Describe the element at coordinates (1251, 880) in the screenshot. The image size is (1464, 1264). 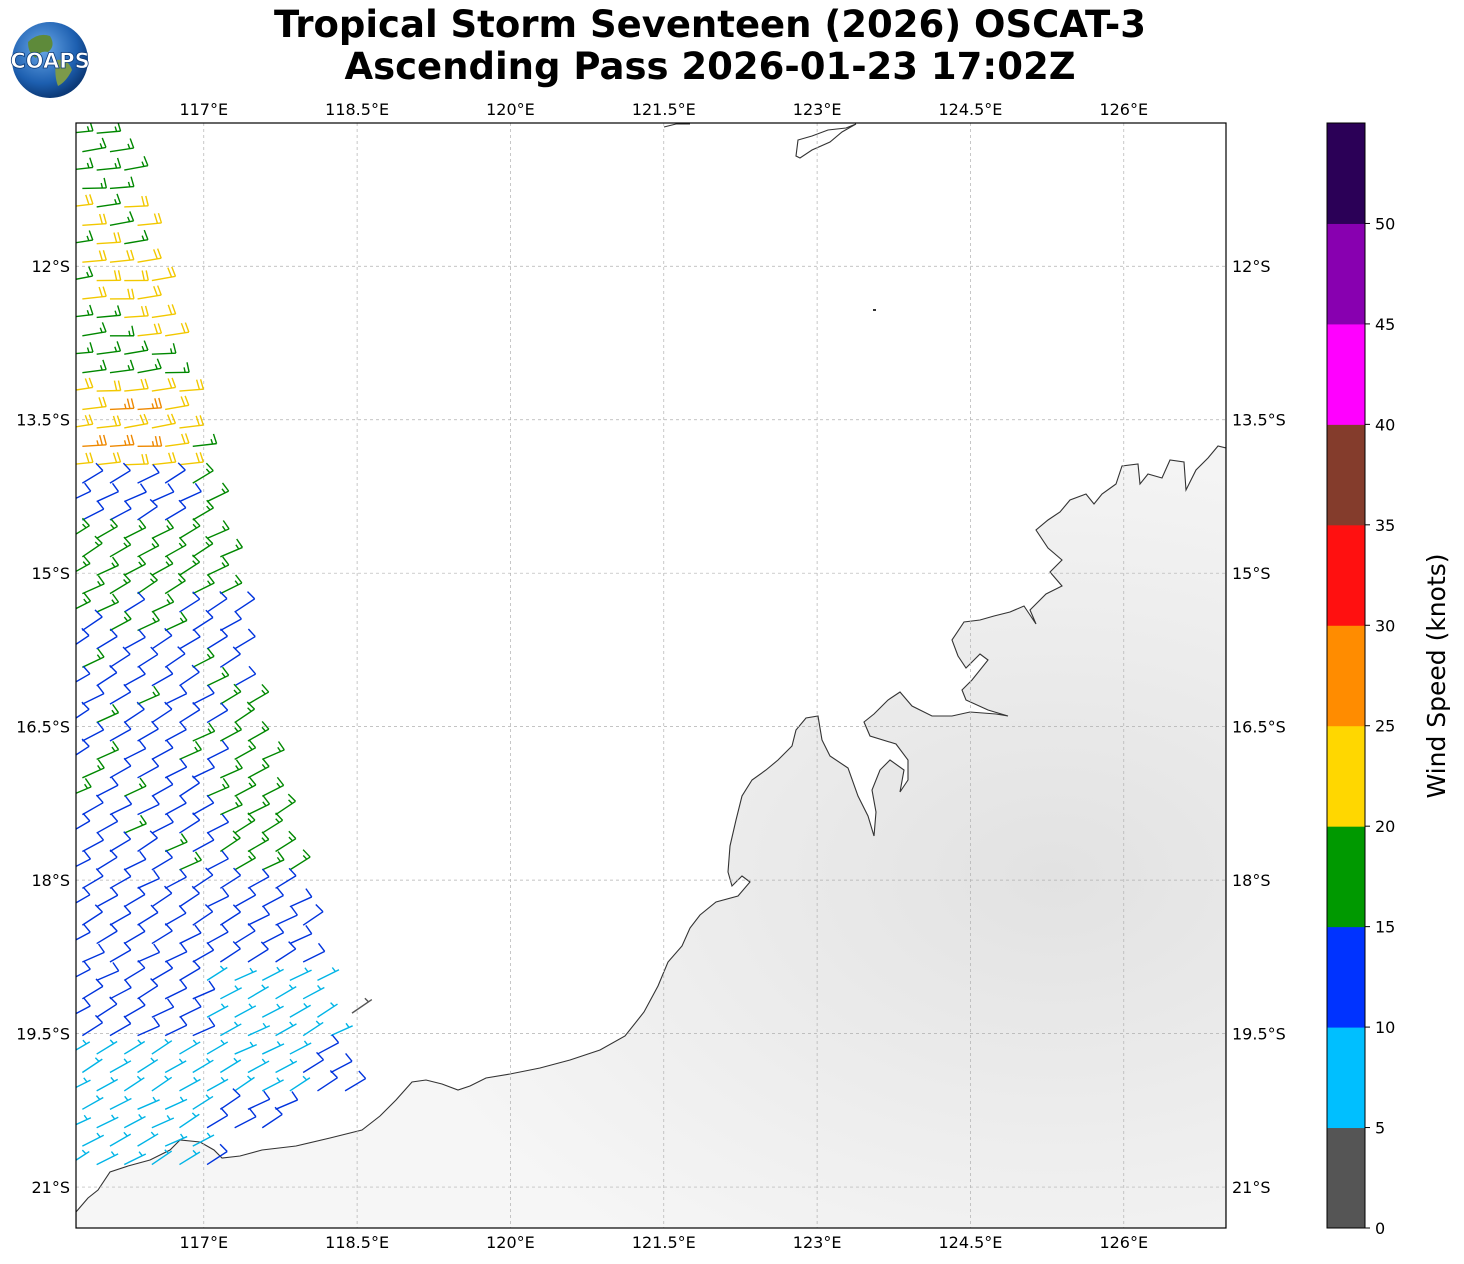
I see `lat-tick-label-right: 18°S` at that location.